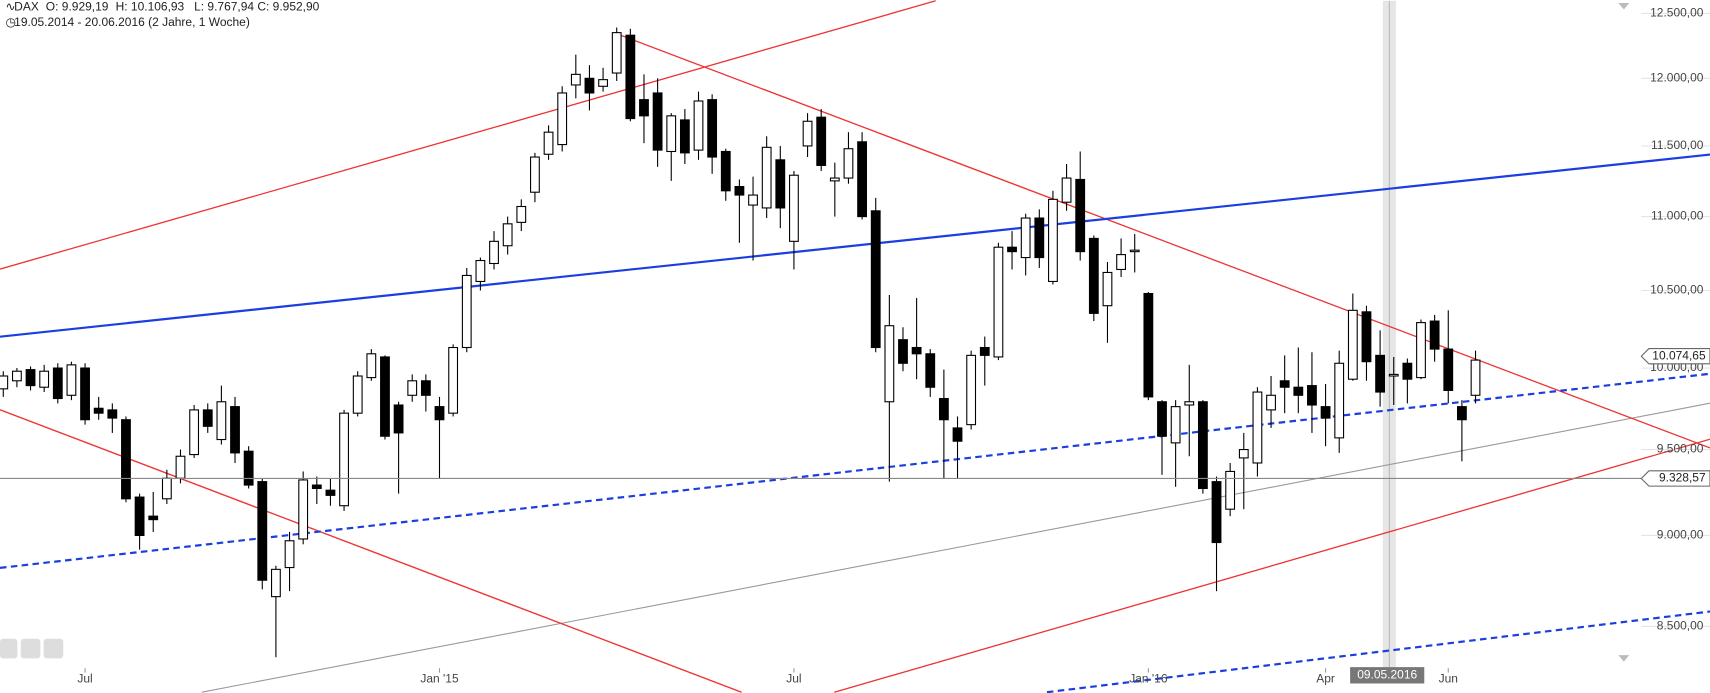 This screenshot has height=693, width=1710. I want to click on chart-title: DAX, so click(26, 7).